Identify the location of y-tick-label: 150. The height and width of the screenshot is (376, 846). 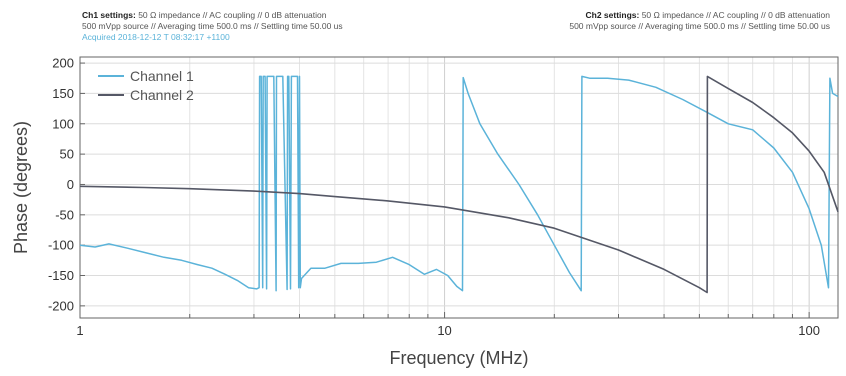
(63, 93).